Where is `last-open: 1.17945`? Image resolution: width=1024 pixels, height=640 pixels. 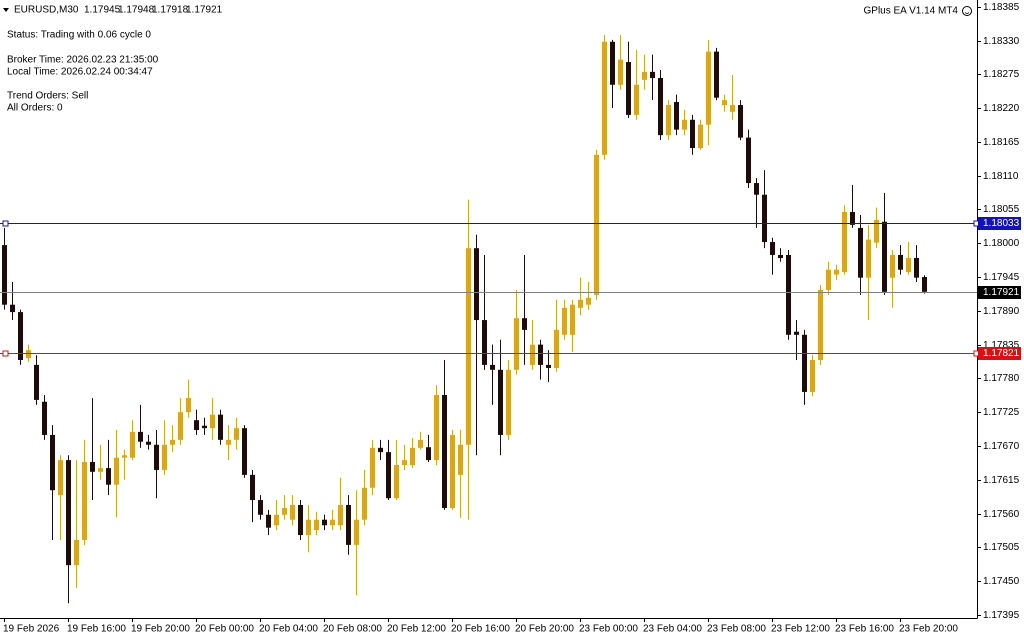 last-open: 1.17945 is located at coordinates (102, 10).